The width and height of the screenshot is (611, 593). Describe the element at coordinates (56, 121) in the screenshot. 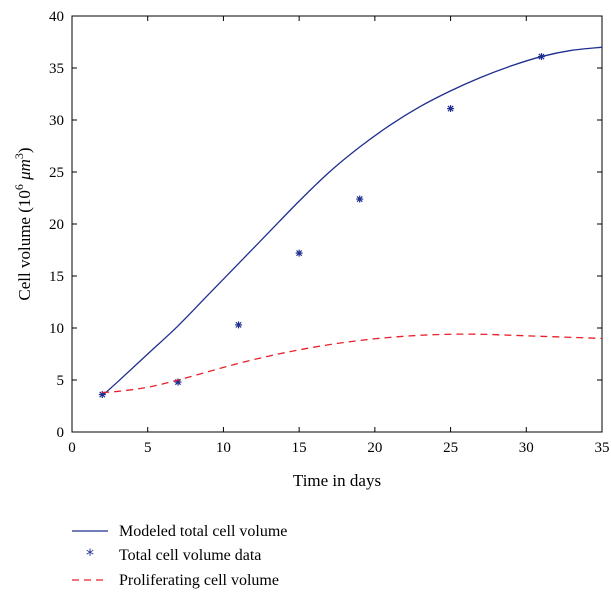

I see `y-tick-label: 30` at that location.